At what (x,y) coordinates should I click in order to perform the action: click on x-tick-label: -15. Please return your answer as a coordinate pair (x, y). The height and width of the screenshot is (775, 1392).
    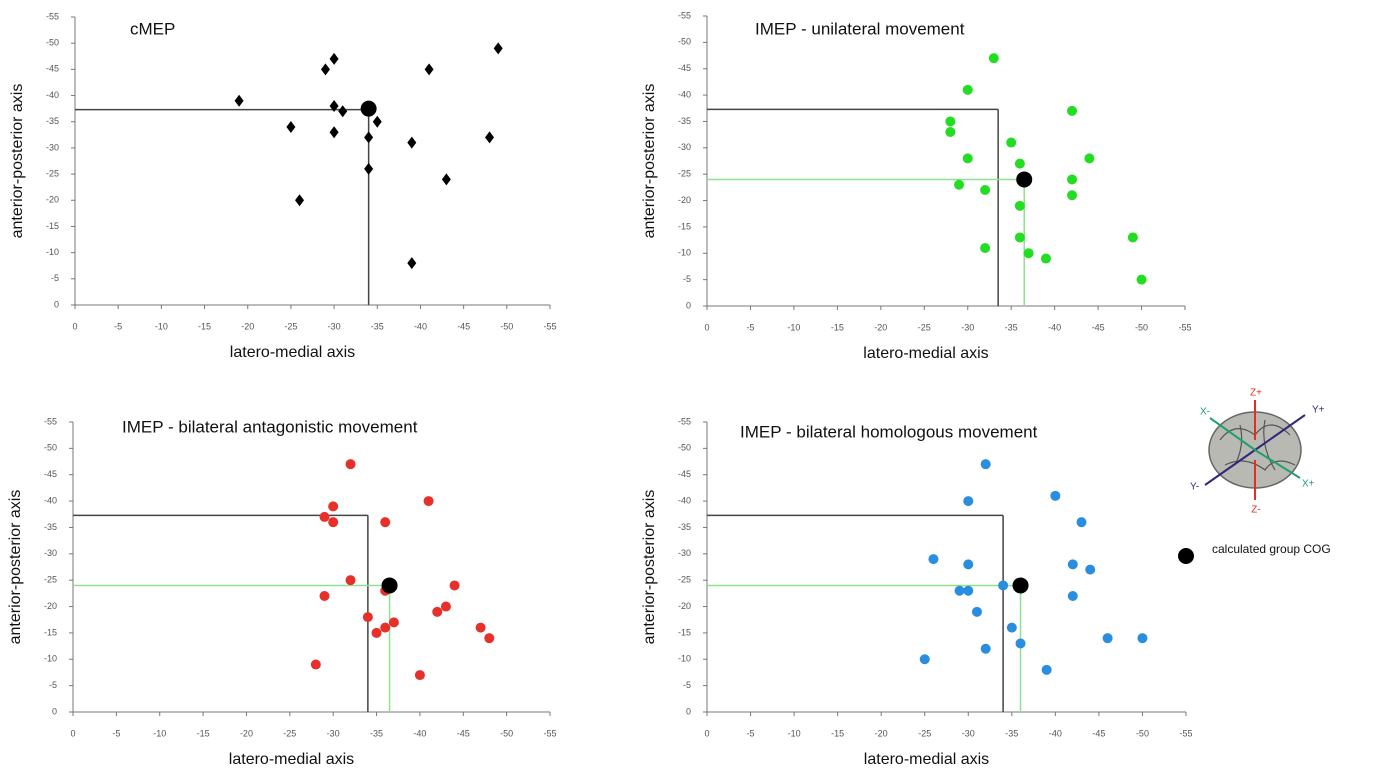
    Looking at the image, I should click on (837, 733).